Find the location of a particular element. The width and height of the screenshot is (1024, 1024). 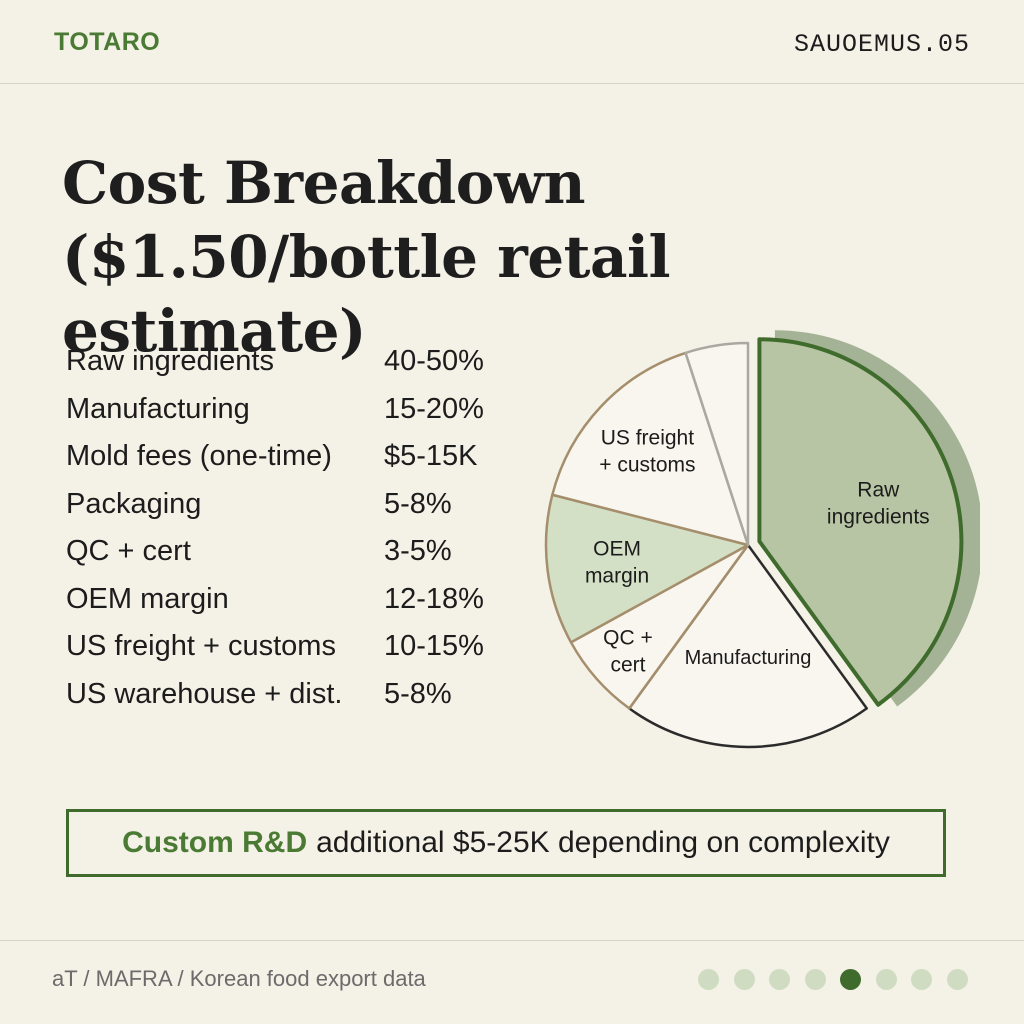

cost-label: Raw ingredients is located at coordinates (170, 361).